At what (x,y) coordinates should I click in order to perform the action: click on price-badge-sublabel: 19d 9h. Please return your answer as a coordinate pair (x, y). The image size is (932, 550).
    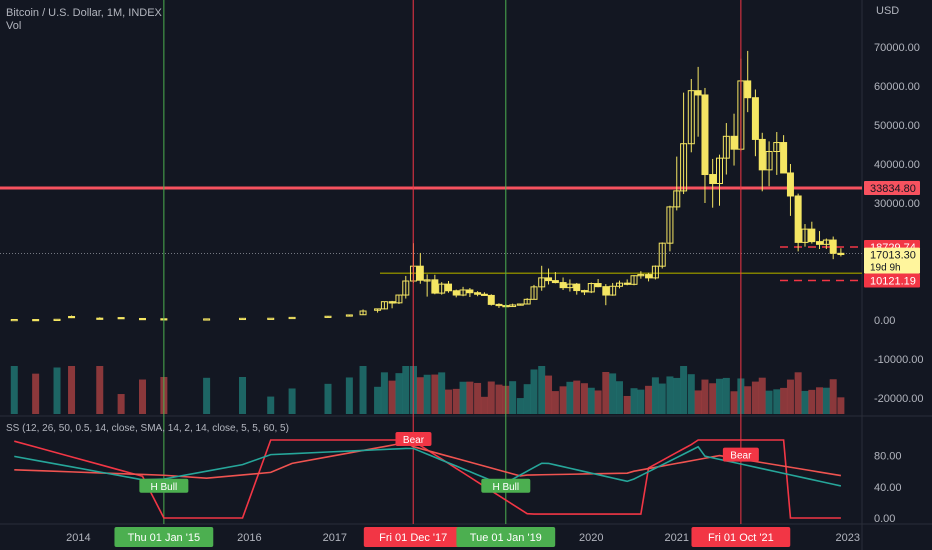
    Looking at the image, I should click on (885, 268).